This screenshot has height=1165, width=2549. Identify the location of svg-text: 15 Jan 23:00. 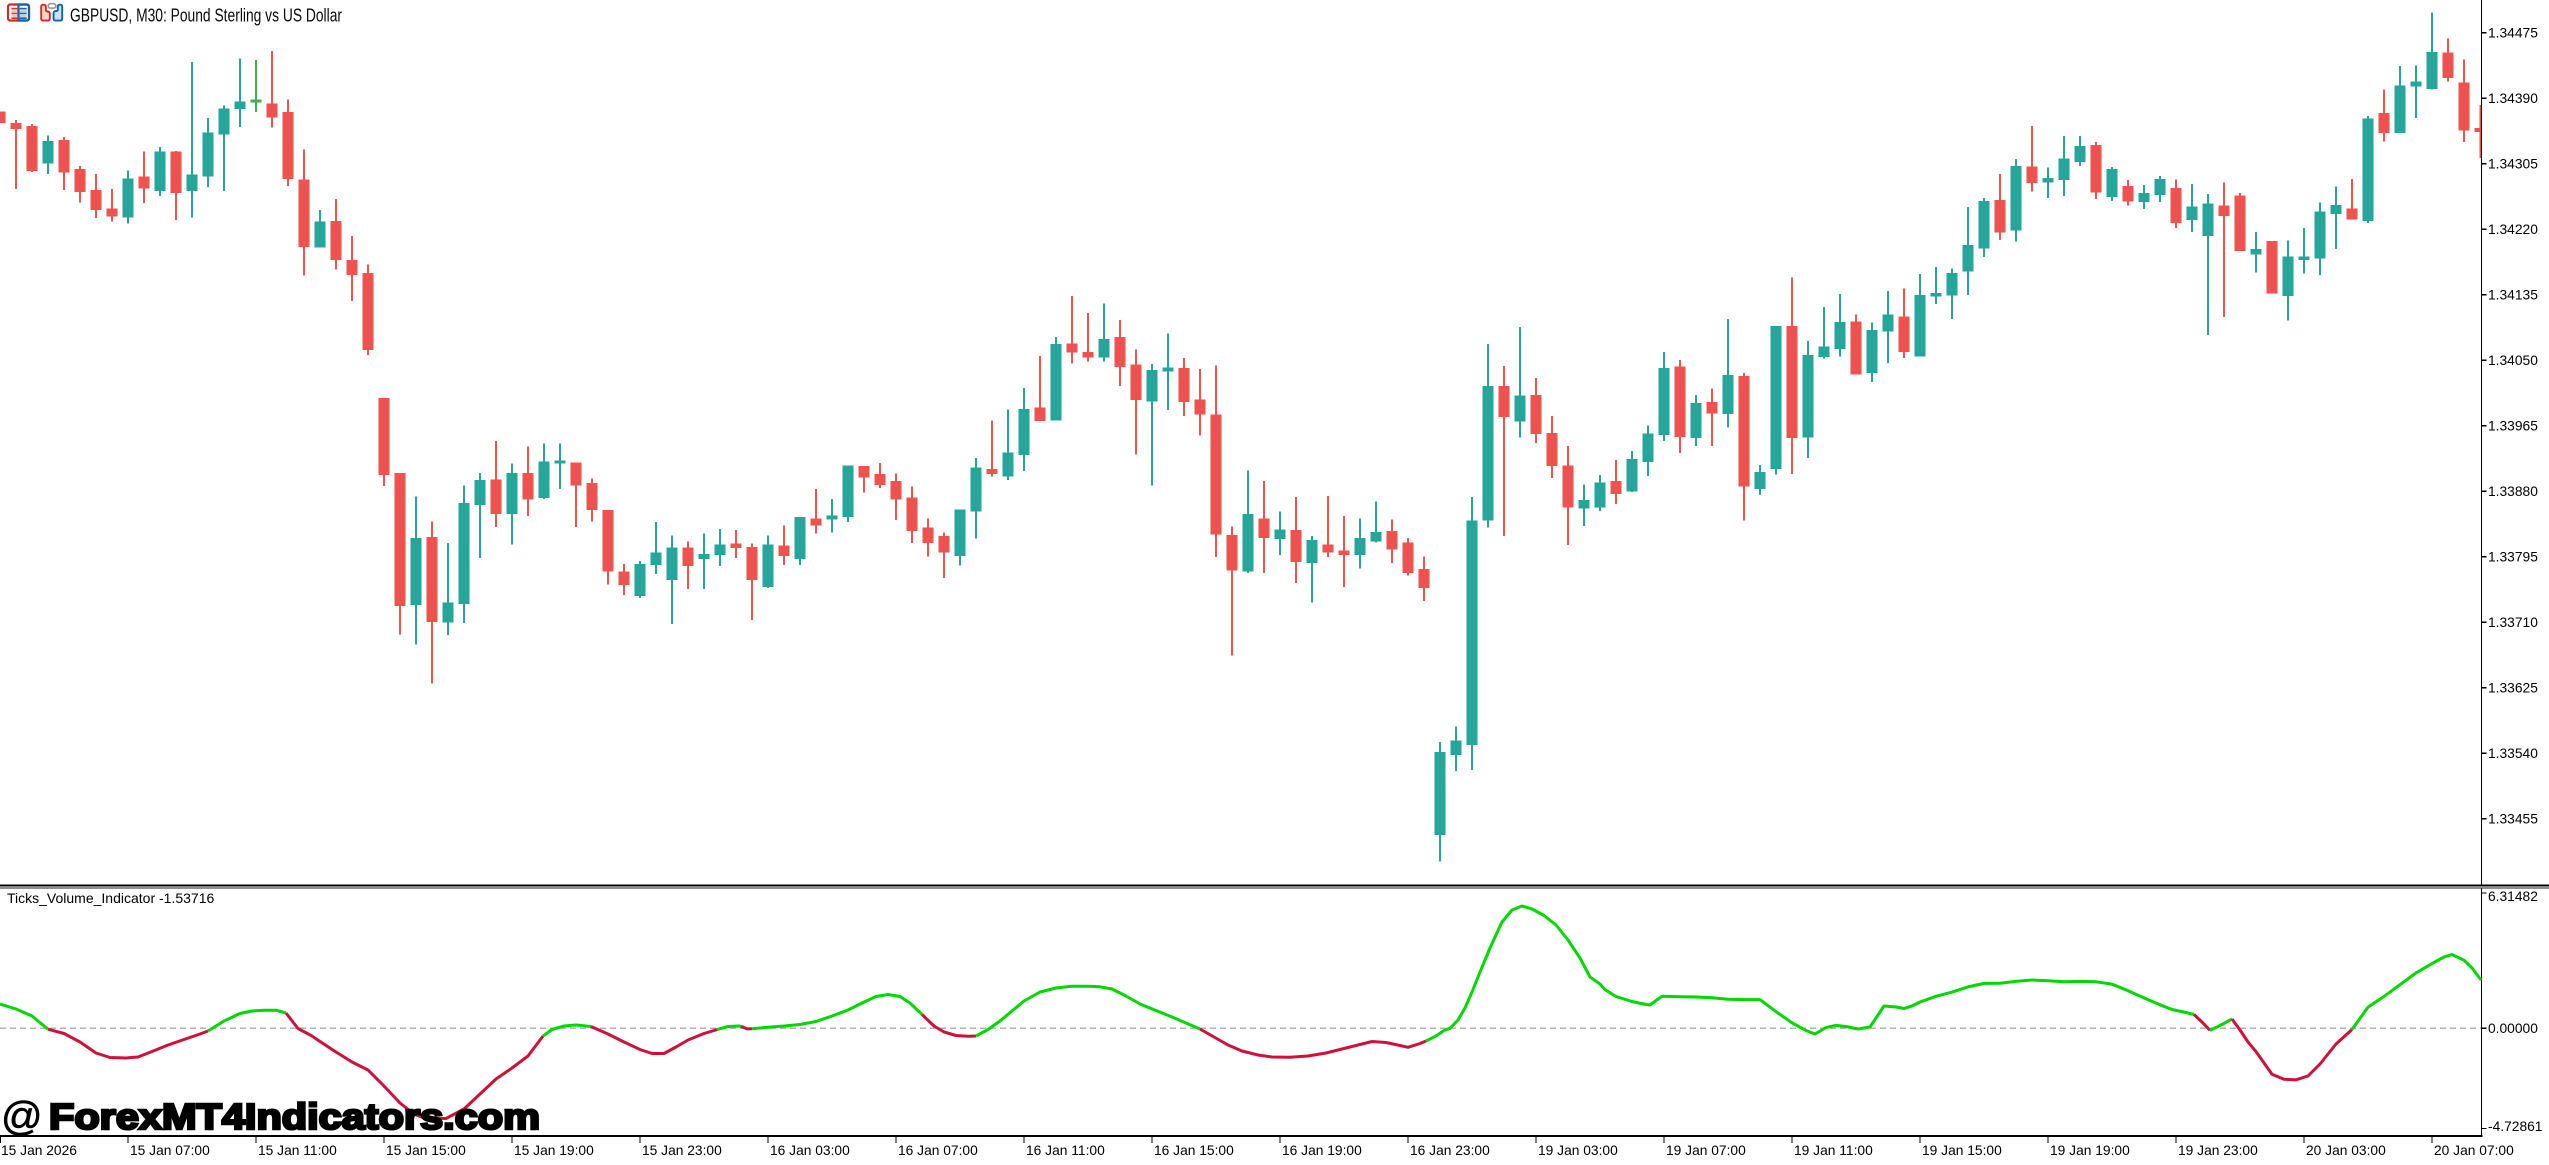
(682, 1150).